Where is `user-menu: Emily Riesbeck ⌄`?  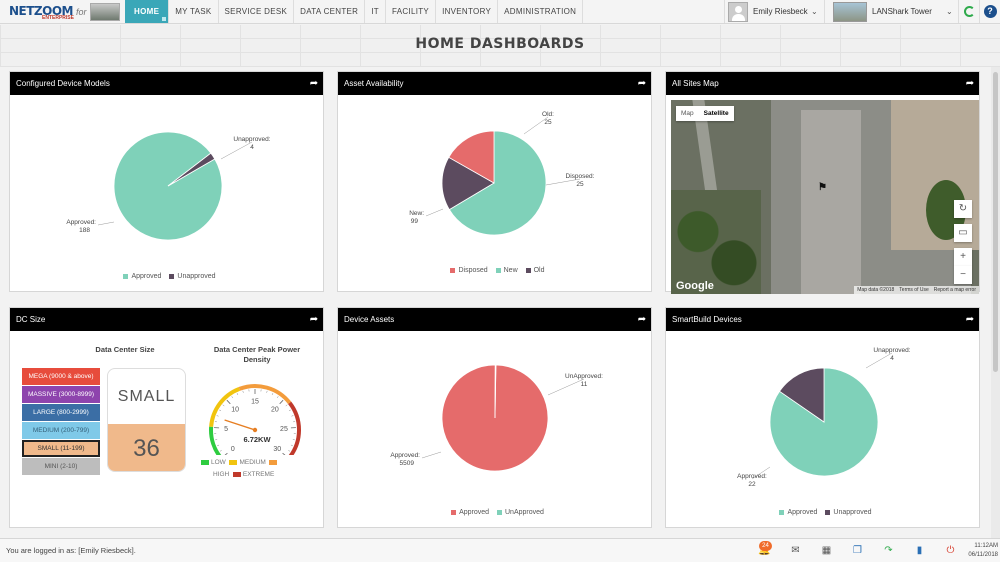
user-menu: Emily Riesbeck ⌄ is located at coordinates (774, 11).